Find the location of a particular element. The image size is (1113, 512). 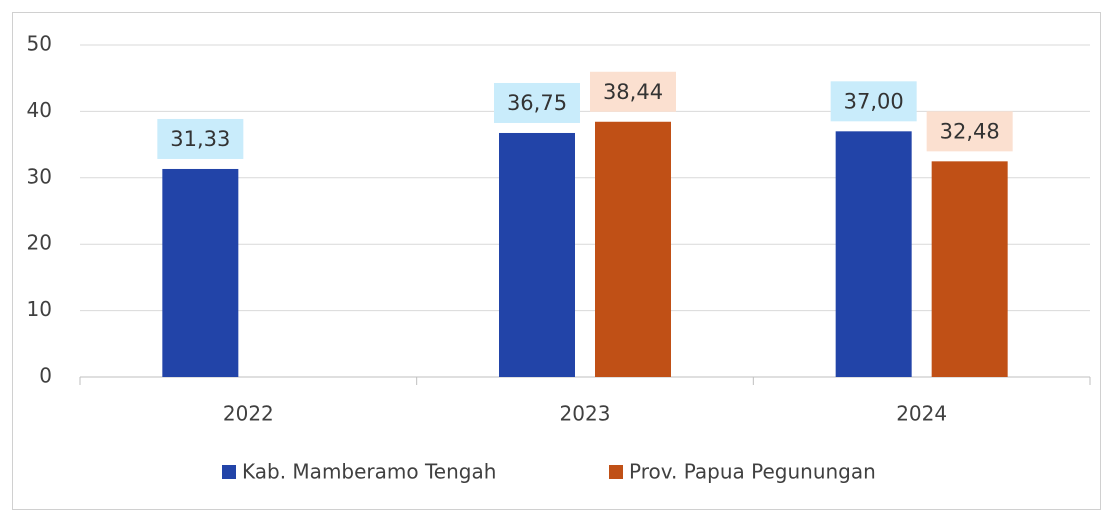

y-tick-label: 50 is located at coordinates (39, 44).